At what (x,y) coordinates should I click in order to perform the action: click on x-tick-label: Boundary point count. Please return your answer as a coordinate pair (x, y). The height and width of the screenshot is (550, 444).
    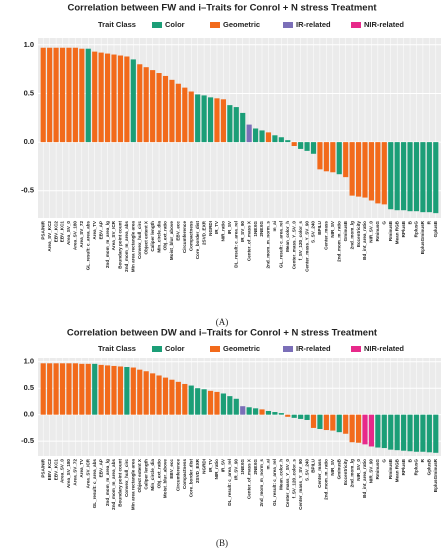
    Looking at the image, I should click on (120, 245).